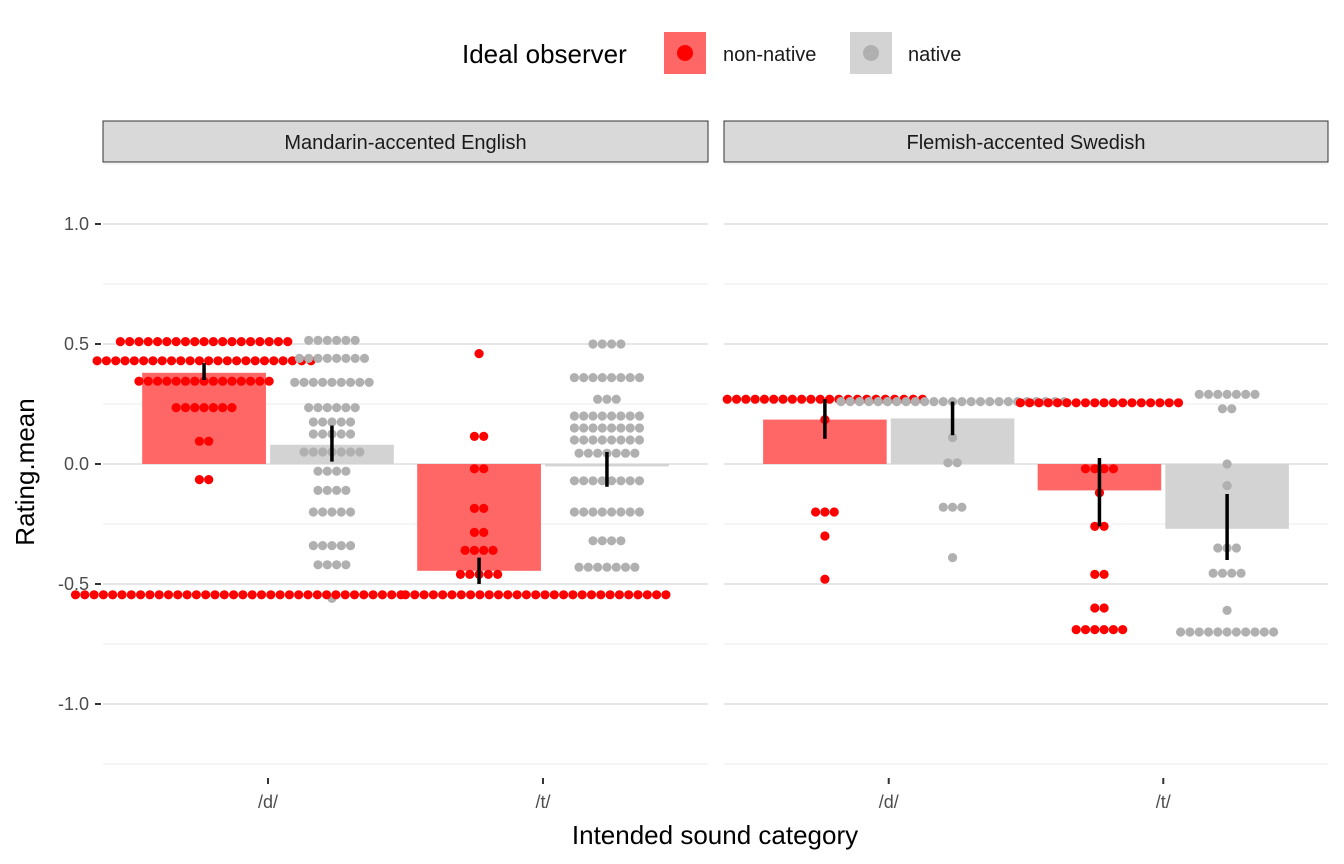  I want to click on strip-box-left, so click(405, 141).